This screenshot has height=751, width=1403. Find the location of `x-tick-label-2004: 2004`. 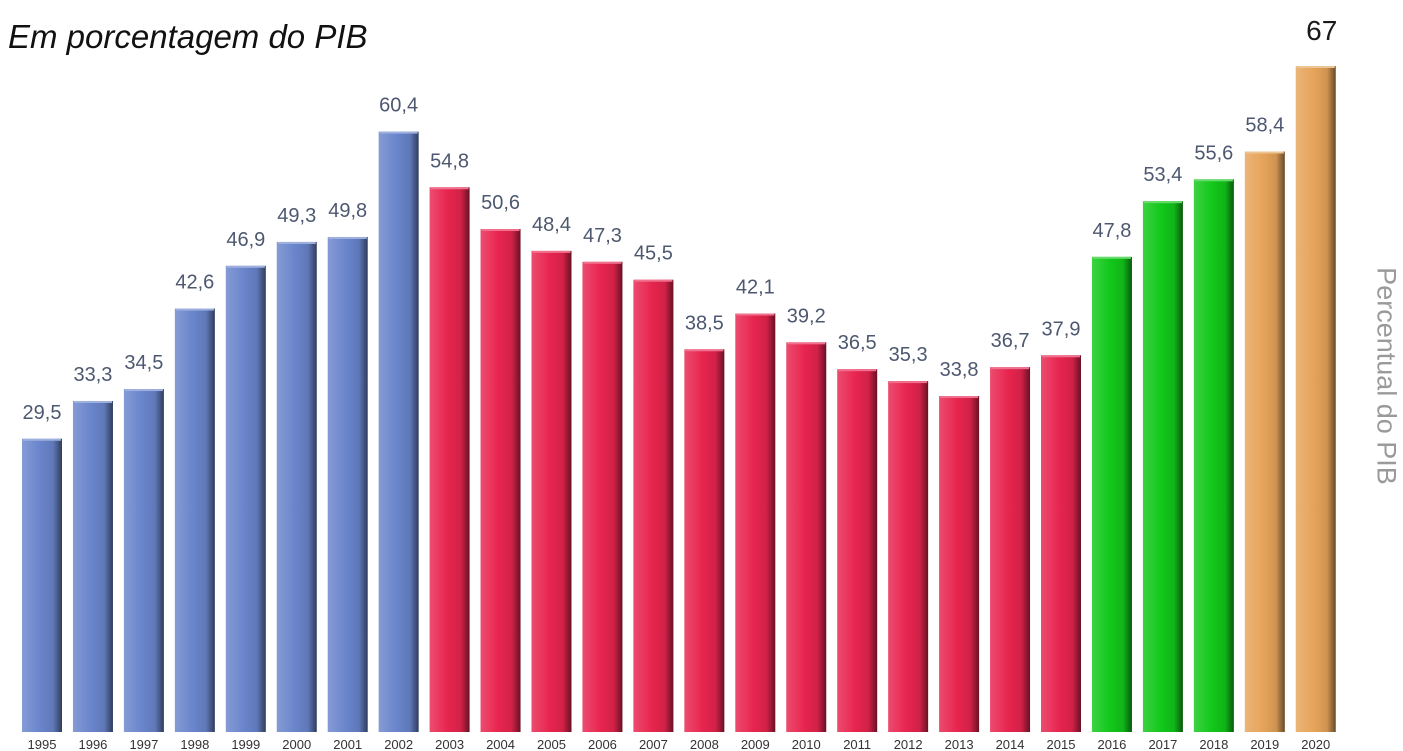

x-tick-label-2004: 2004 is located at coordinates (500, 744).